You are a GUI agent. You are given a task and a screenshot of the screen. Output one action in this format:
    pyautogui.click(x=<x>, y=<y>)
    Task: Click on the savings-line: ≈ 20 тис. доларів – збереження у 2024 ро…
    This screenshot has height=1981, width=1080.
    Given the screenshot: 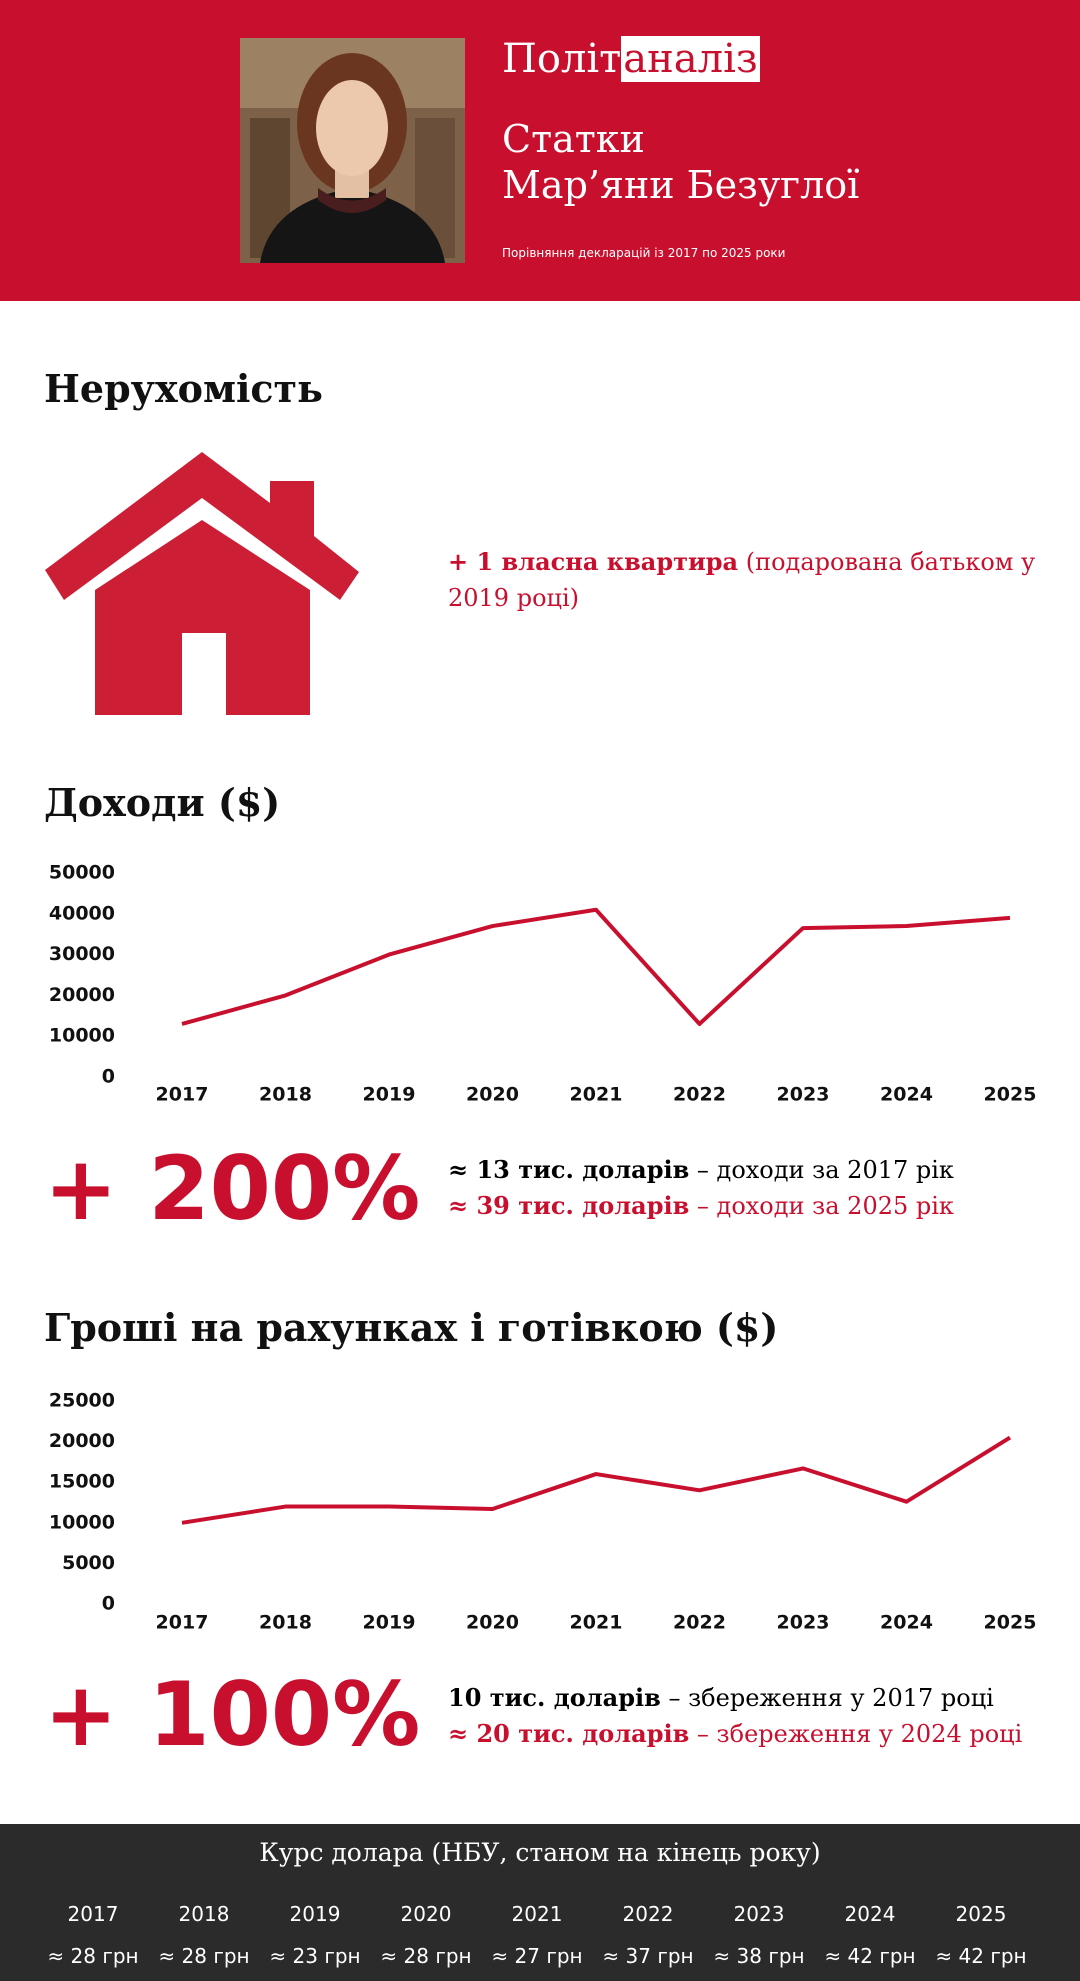 What is the action you would take?
    pyautogui.click(x=763, y=1734)
    